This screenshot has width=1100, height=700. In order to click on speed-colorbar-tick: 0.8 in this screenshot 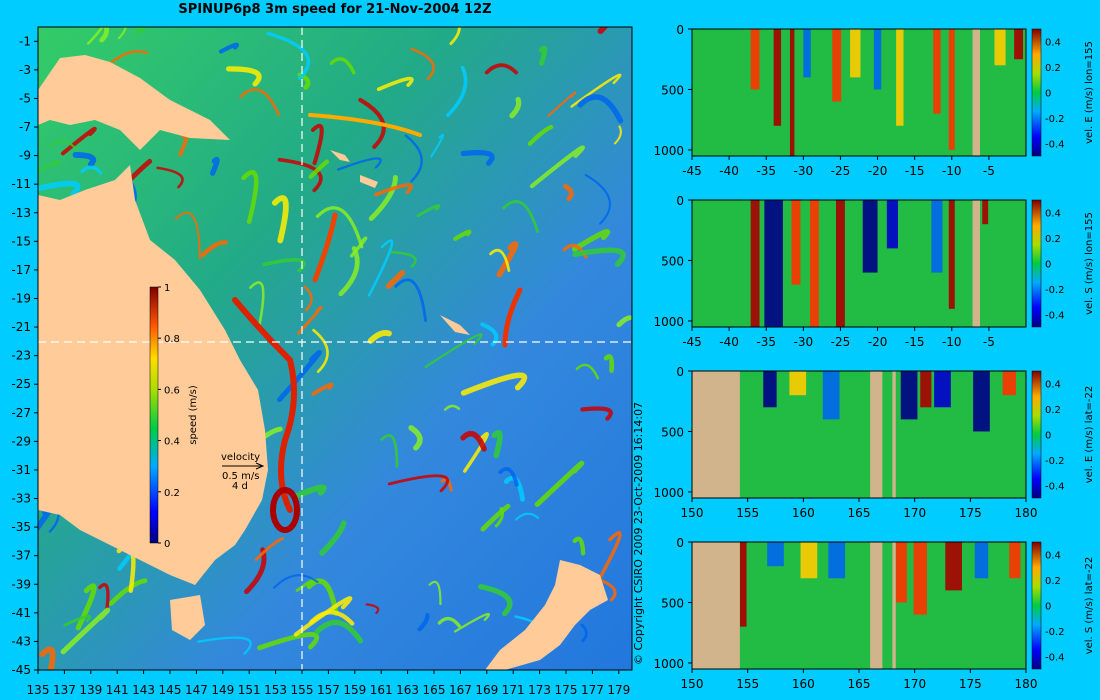, I will do `click(172, 339)`.